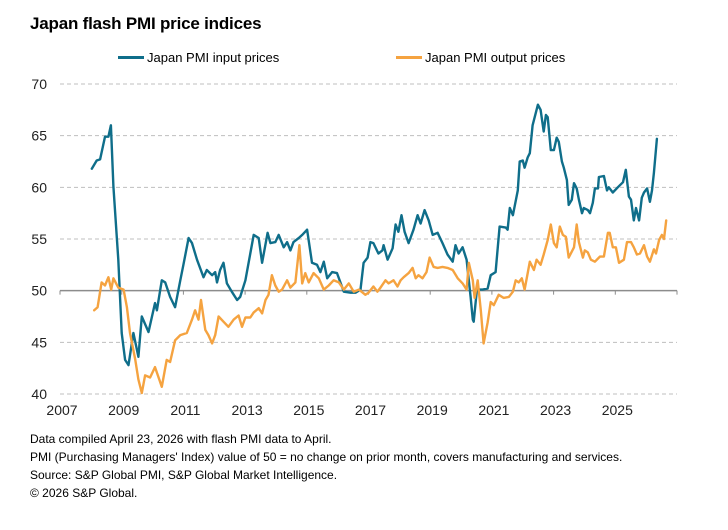  What do you see at coordinates (39, 187) in the screenshot?
I see `y-tick-label: 60` at bounding box center [39, 187].